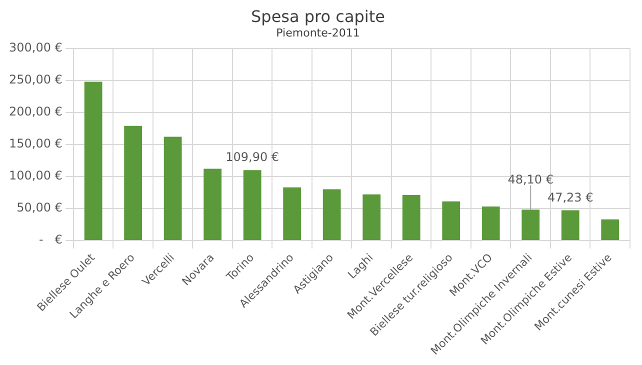 This screenshot has height=365, width=642. What do you see at coordinates (531, 179) in the screenshot?
I see `data-label: 48,10 €` at bounding box center [531, 179].